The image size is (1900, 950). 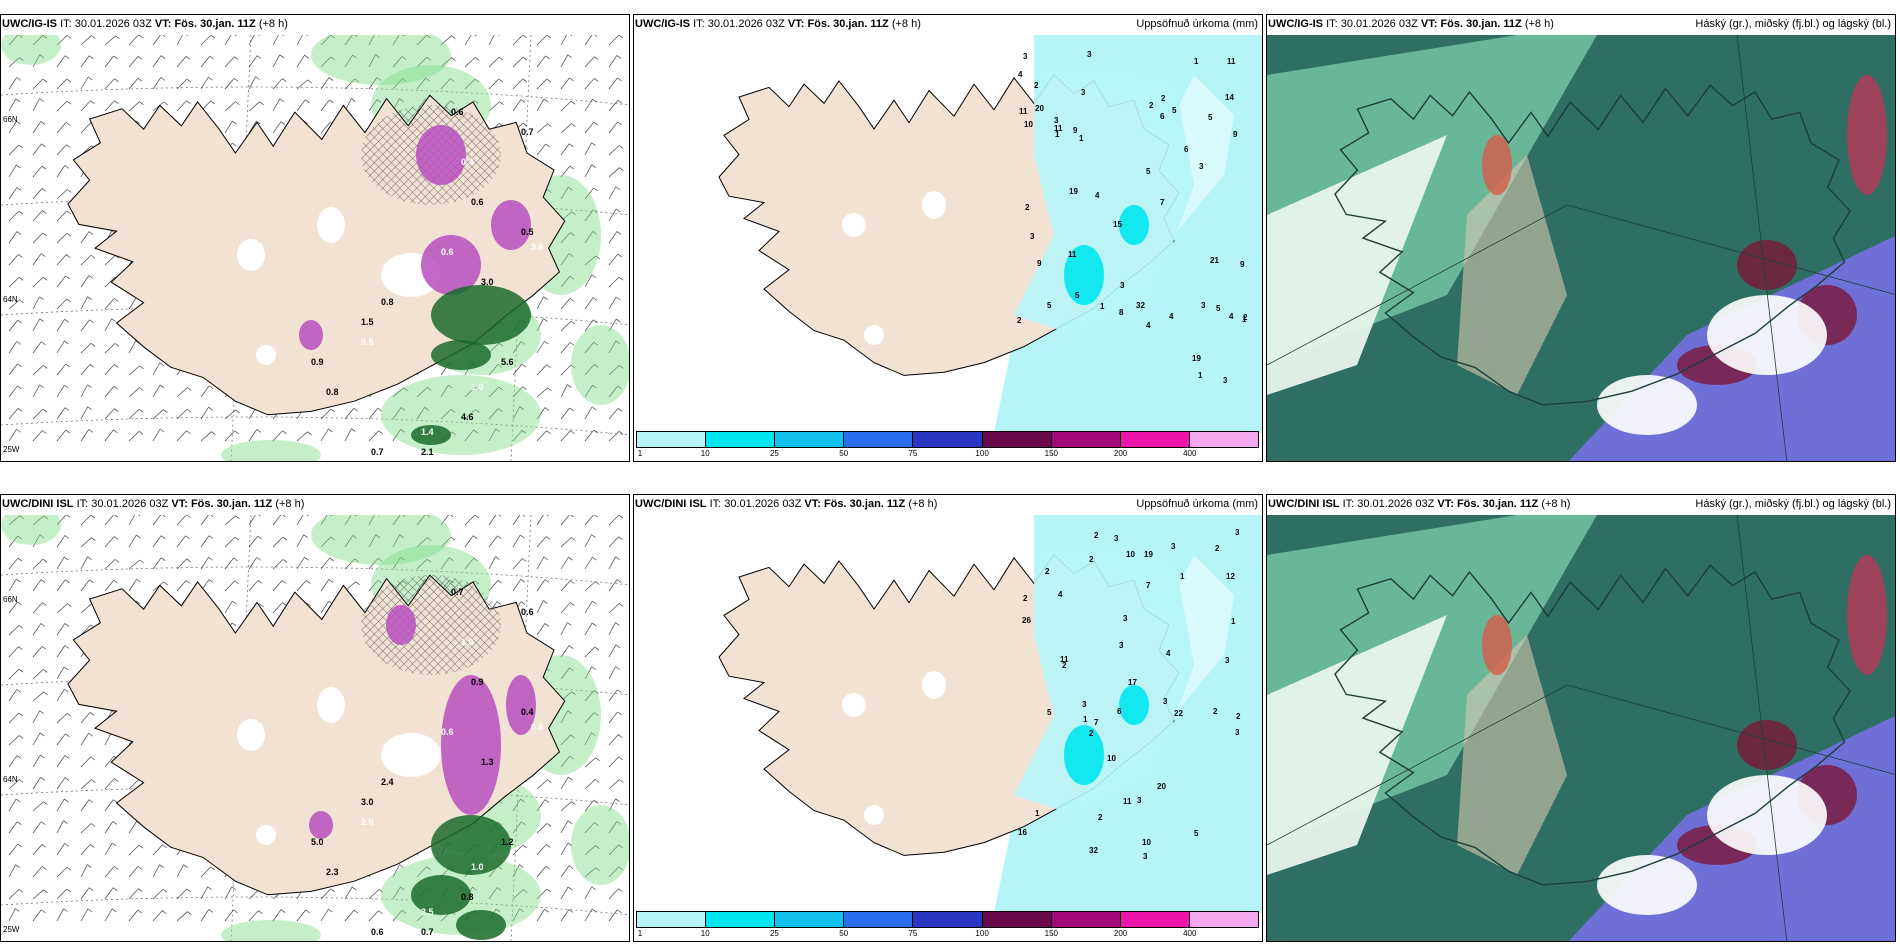 What do you see at coordinates (1210, 117) in the screenshot?
I see `value-label: 5` at bounding box center [1210, 117].